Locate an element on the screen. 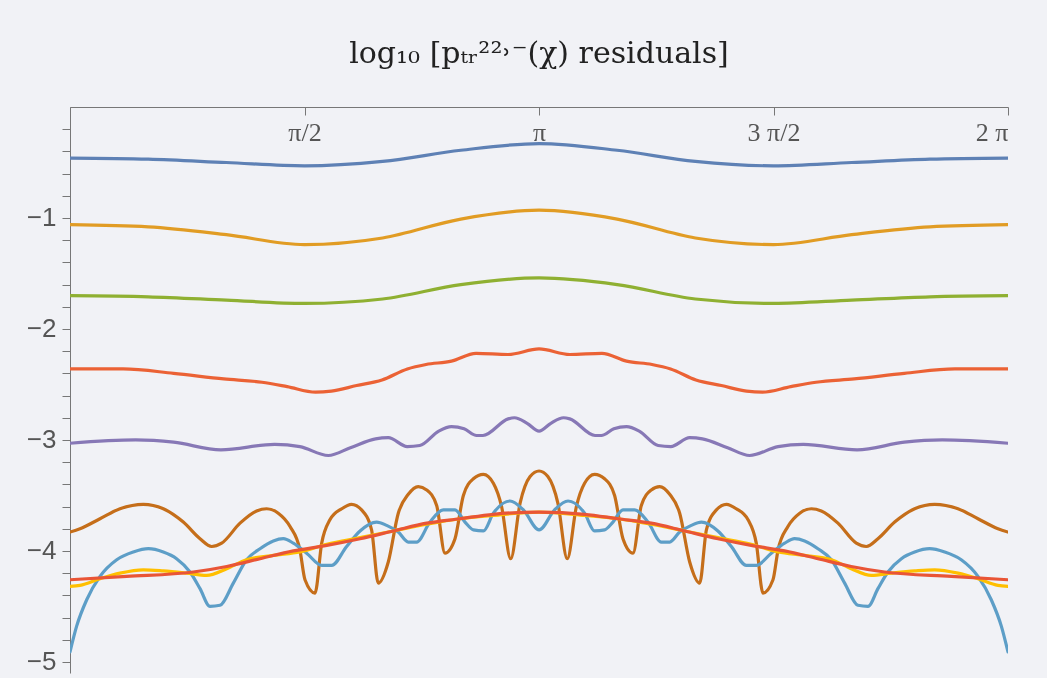 The height and width of the screenshot is (678, 1047). chart-title: log₁₀ [pₜᵣ²²˒⁻(χ) residuals] is located at coordinates (539, 52).